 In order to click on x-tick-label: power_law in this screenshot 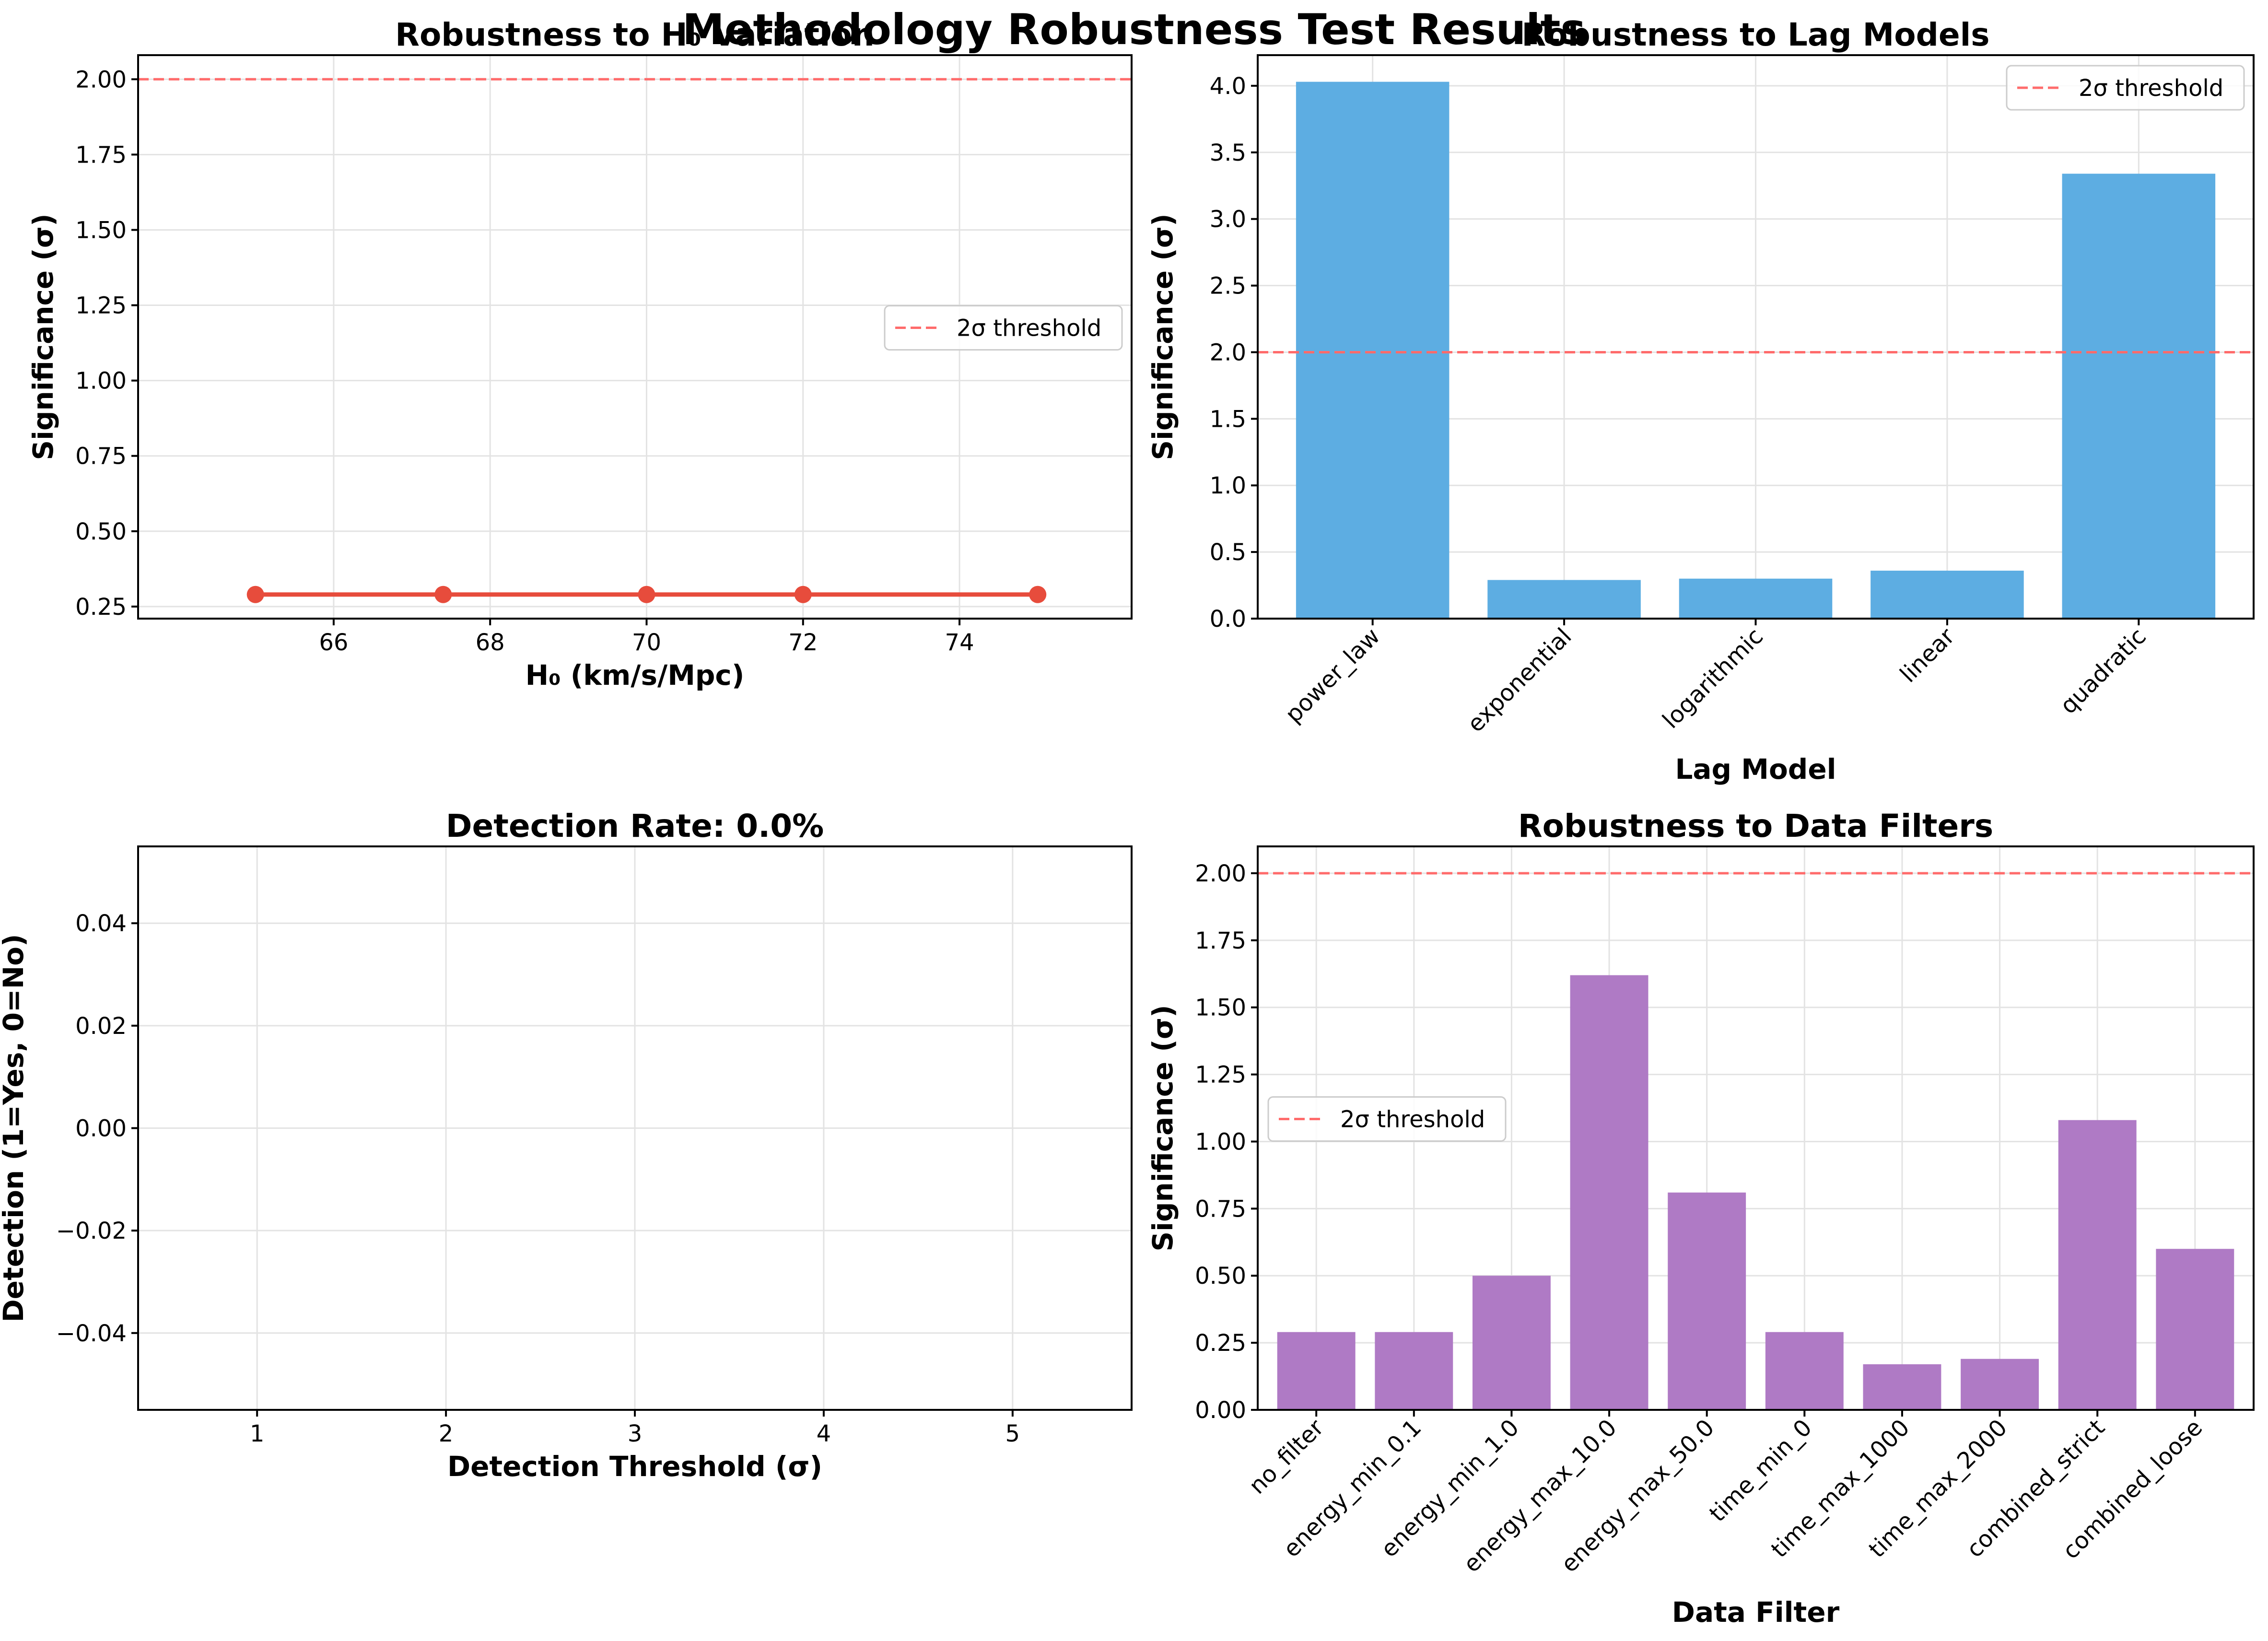, I will do `click(1332, 675)`.